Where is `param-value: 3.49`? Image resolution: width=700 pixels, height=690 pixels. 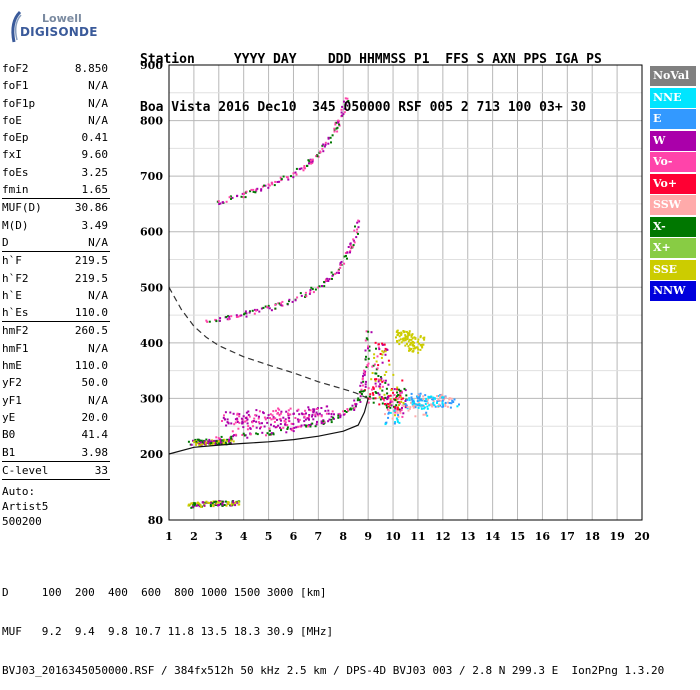
param-value: 3.49 is located at coordinates (95, 225).